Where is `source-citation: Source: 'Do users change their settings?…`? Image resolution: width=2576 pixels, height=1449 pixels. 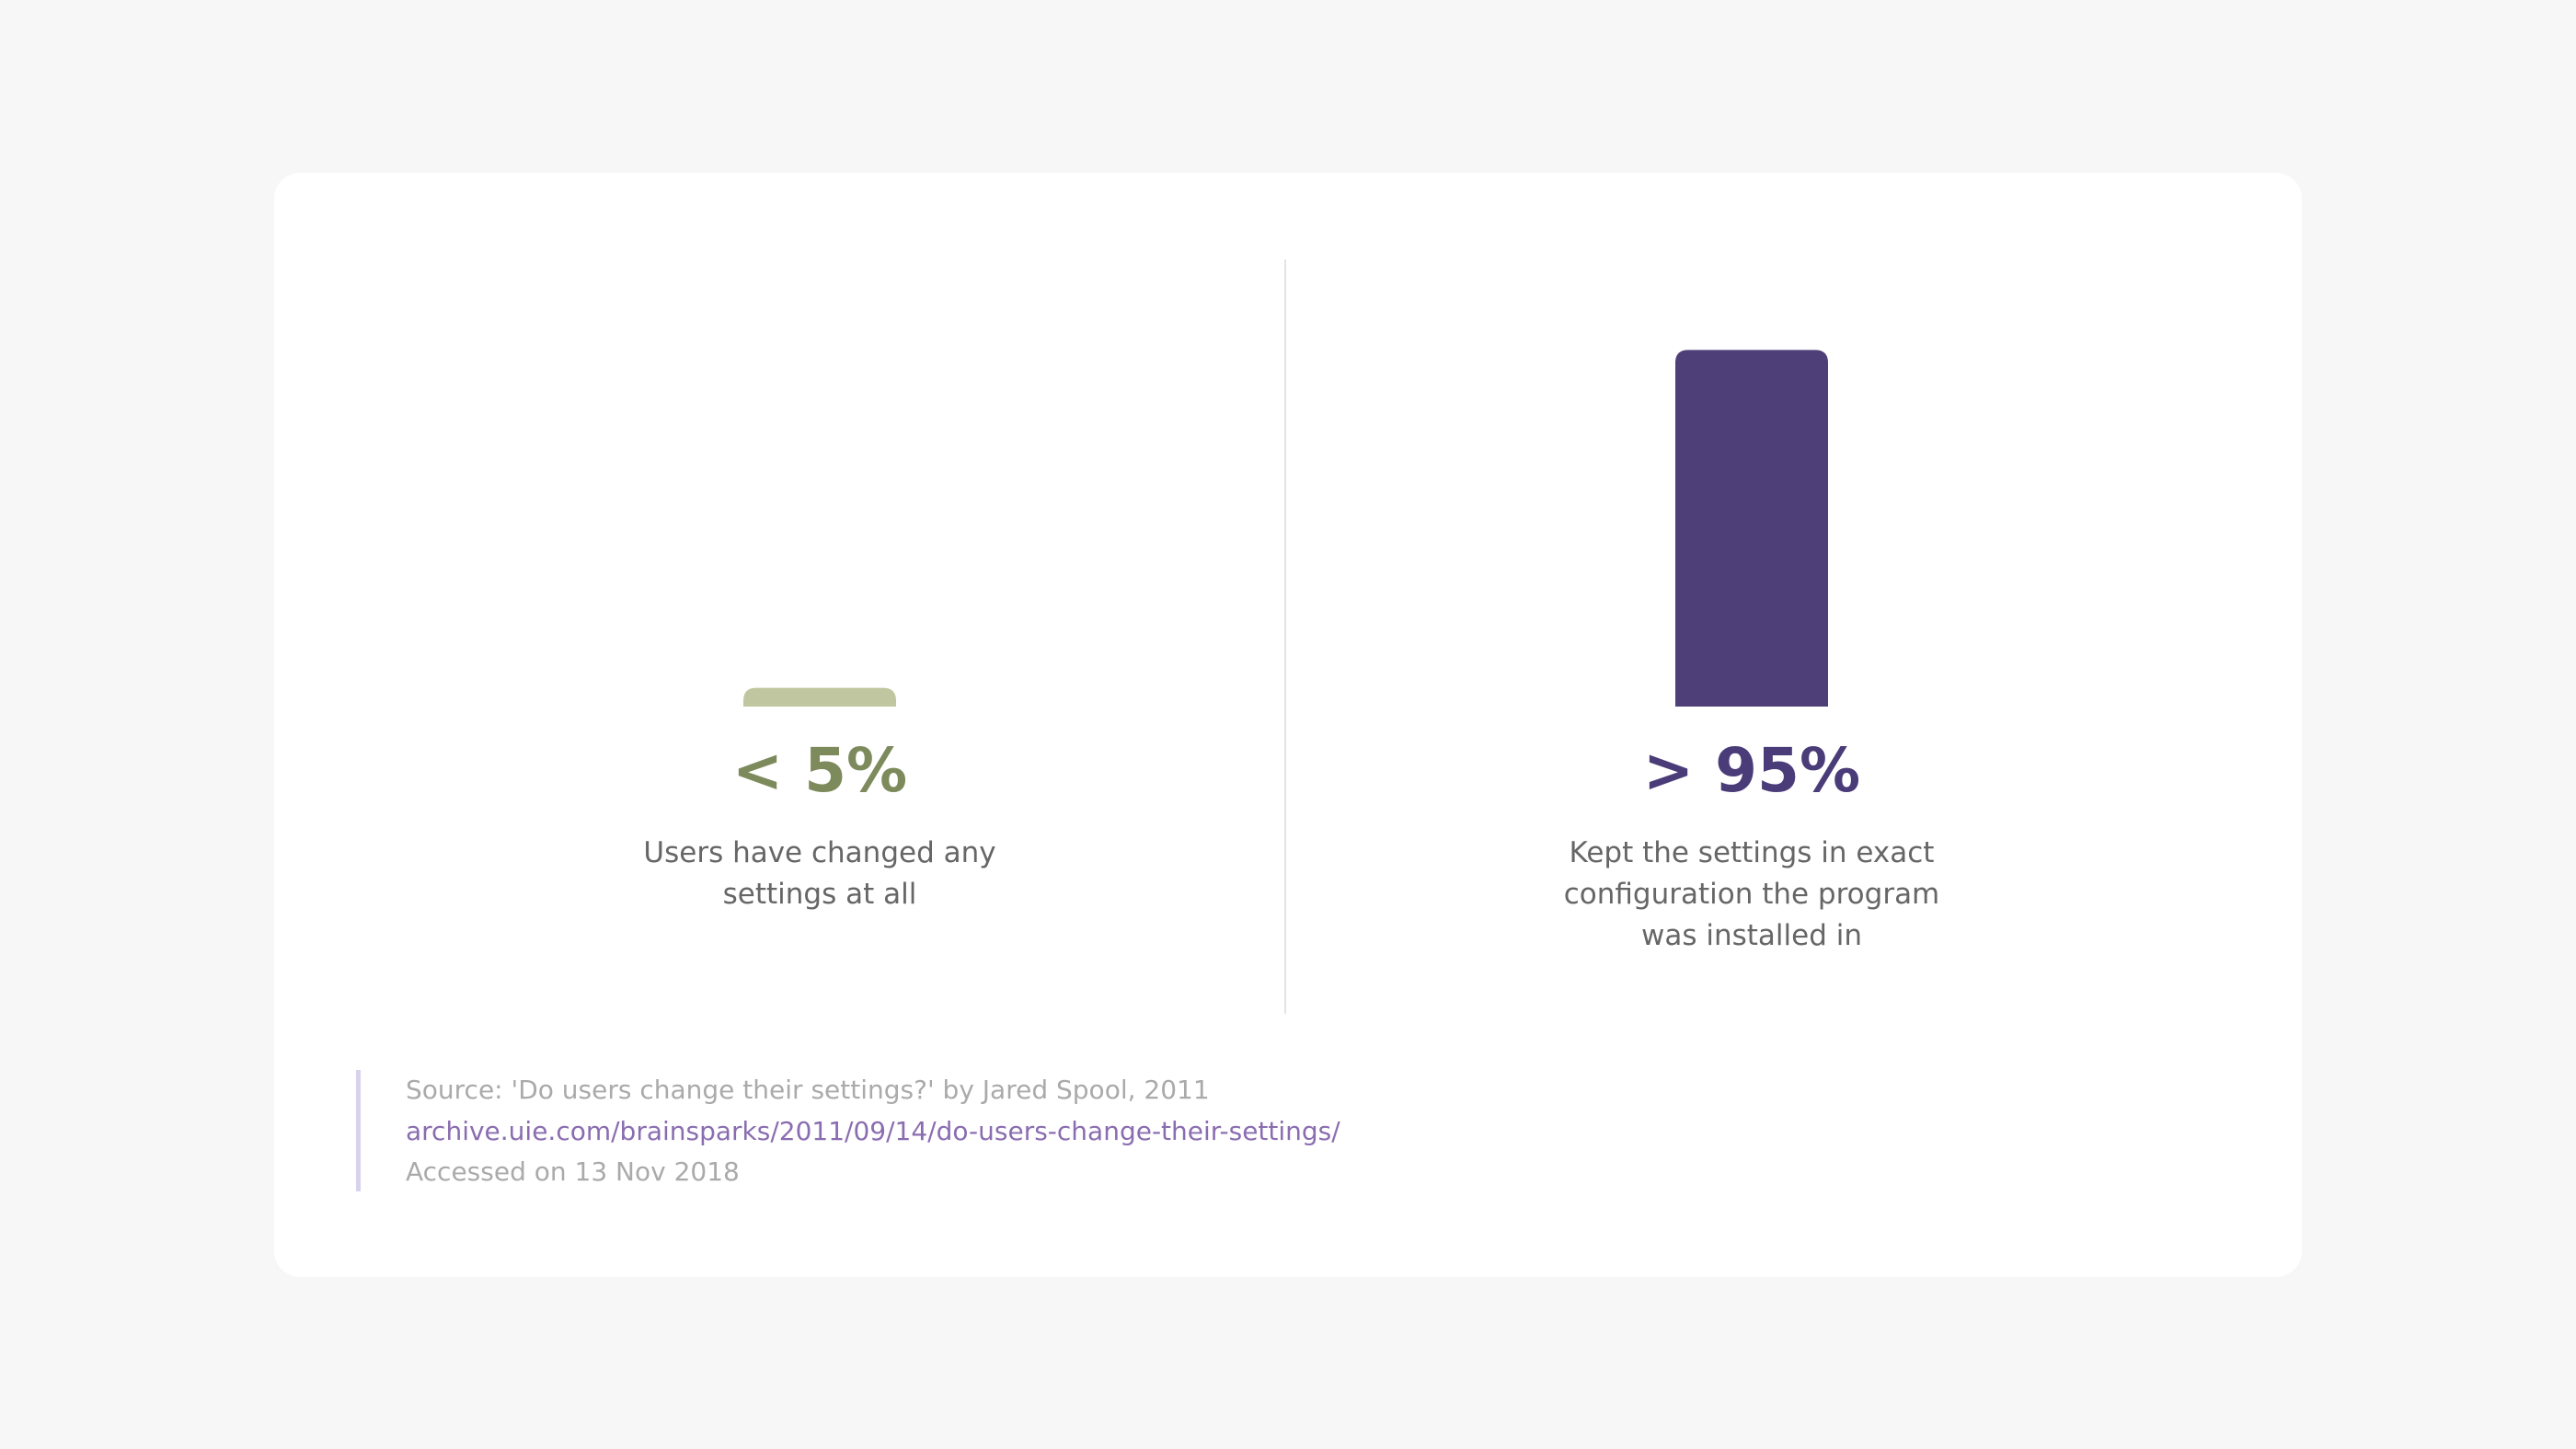 source-citation: Source: 'Do users change their settings?… is located at coordinates (808, 1090).